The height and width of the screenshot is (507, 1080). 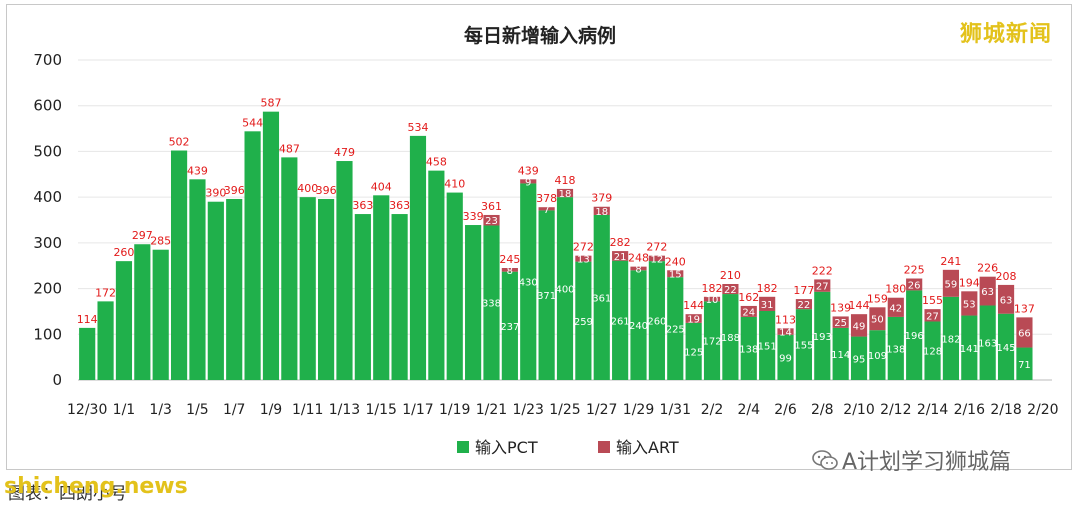 What do you see at coordinates (987, 342) in the screenshot?
I see `bar-pct-2/17` at bounding box center [987, 342].